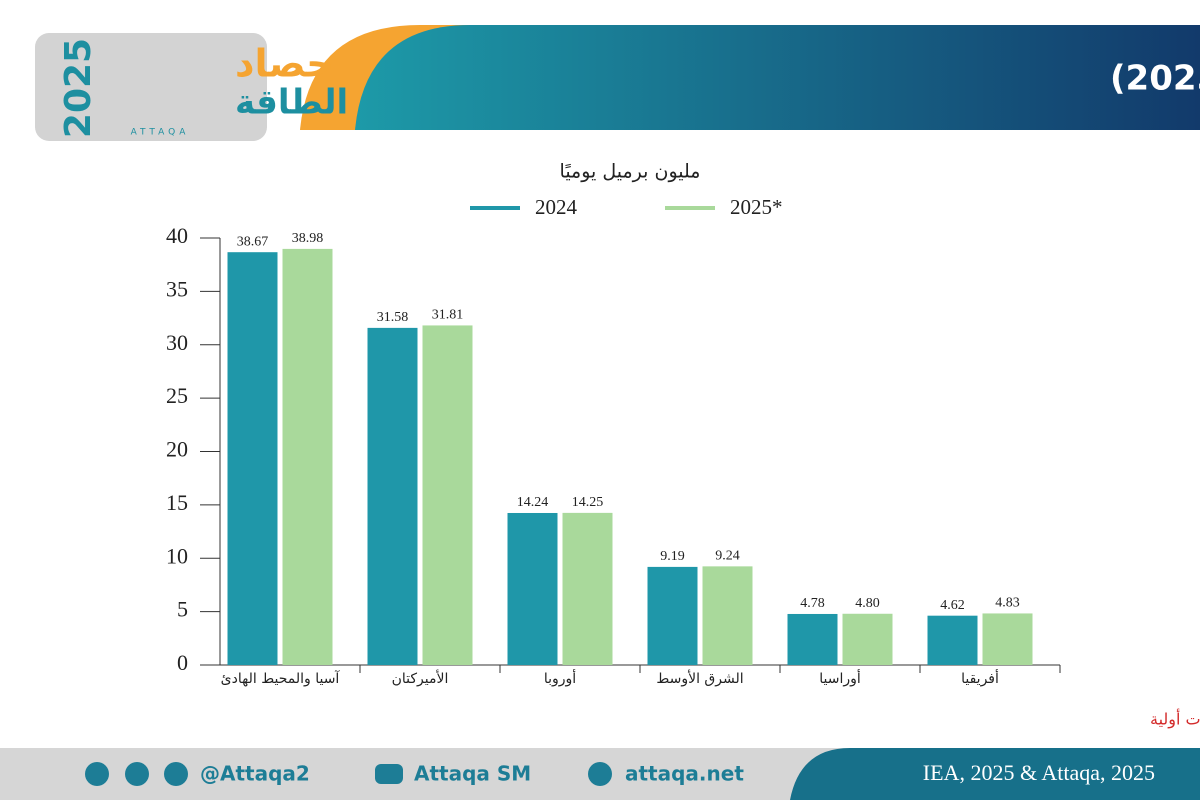 This screenshot has width=1200, height=800. What do you see at coordinates (78, 88) in the screenshot?
I see `logo-year: 2025` at bounding box center [78, 88].